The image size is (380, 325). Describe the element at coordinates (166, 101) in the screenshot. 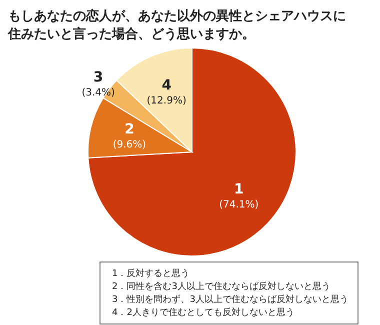

I see `data-label: (12.9%)` at that location.